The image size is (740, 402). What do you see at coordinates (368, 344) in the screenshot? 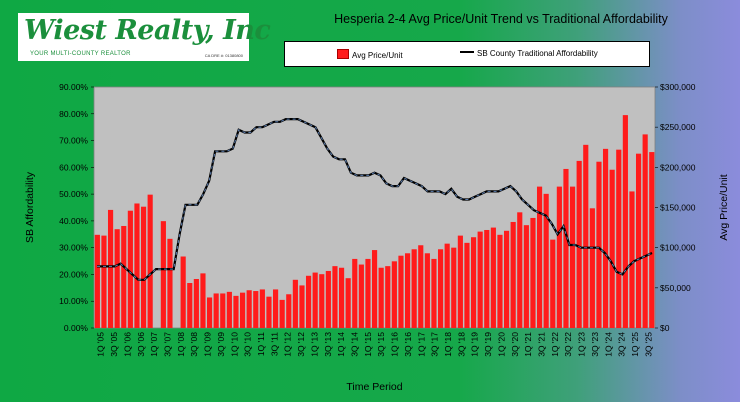
I see `x-tick-label: 1Q '15` at bounding box center [368, 344].